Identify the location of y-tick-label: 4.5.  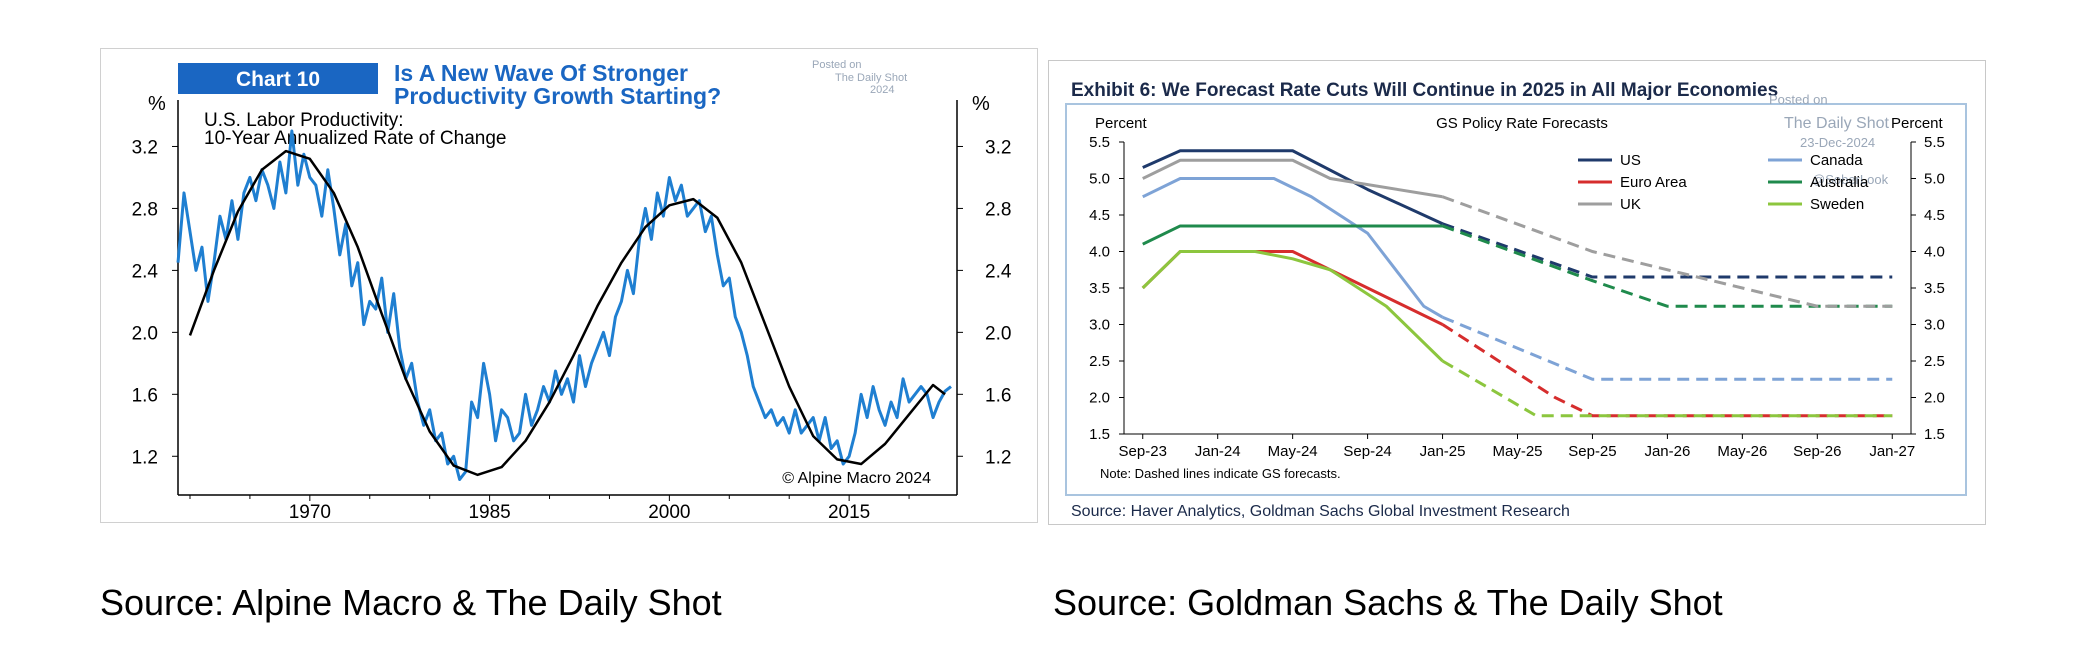
(1099, 215).